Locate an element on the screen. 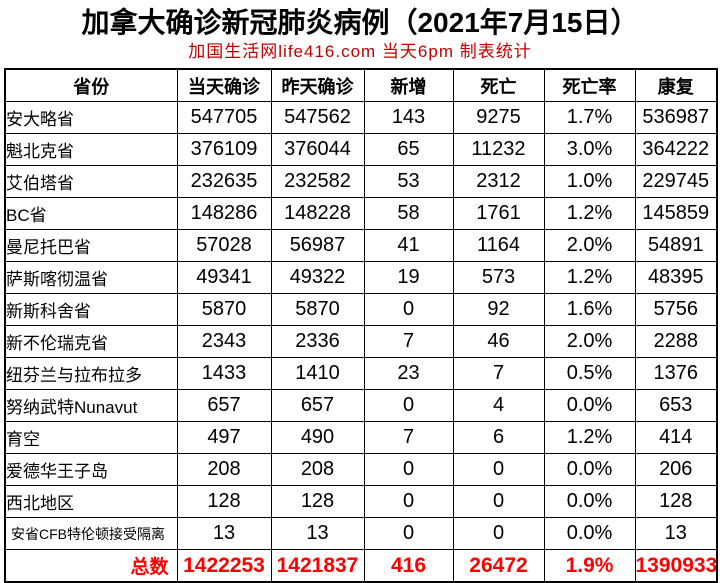  table-row: 纽芬兰与拉布拉多 1433 1410 23 7 0.5% 1376 is located at coordinates (361, 373).